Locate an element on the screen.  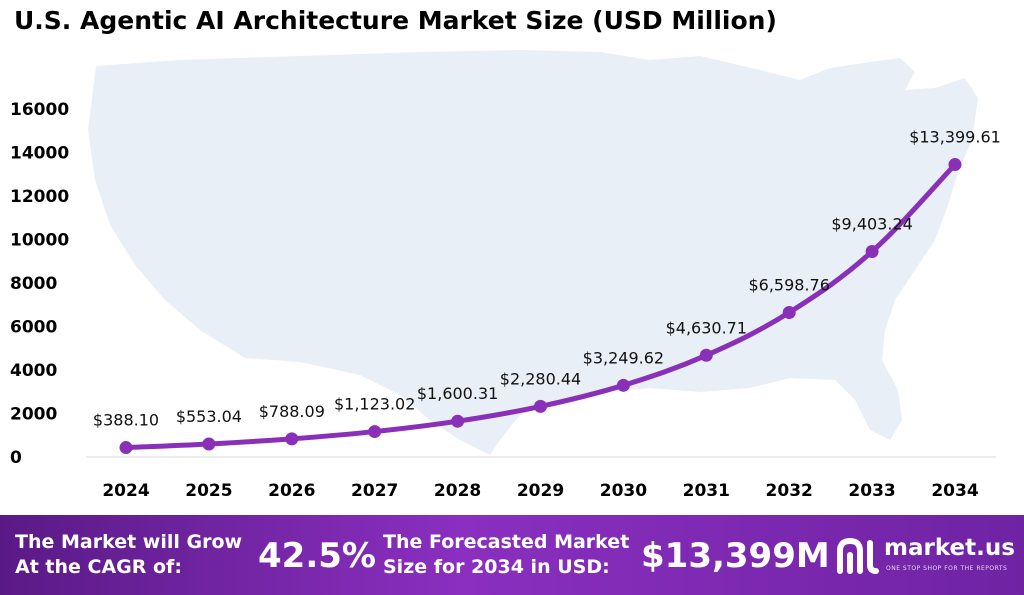
x-tick-label: 2028 is located at coordinates (457, 491).